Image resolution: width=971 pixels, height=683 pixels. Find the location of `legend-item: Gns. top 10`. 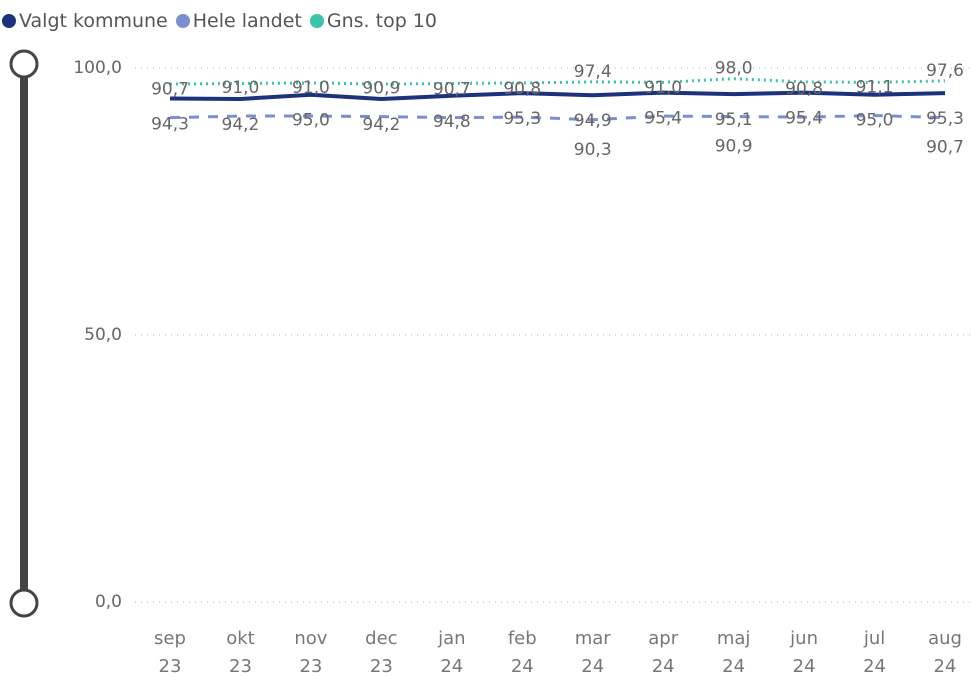

legend-item: Gns. top 10 is located at coordinates (373, 21).